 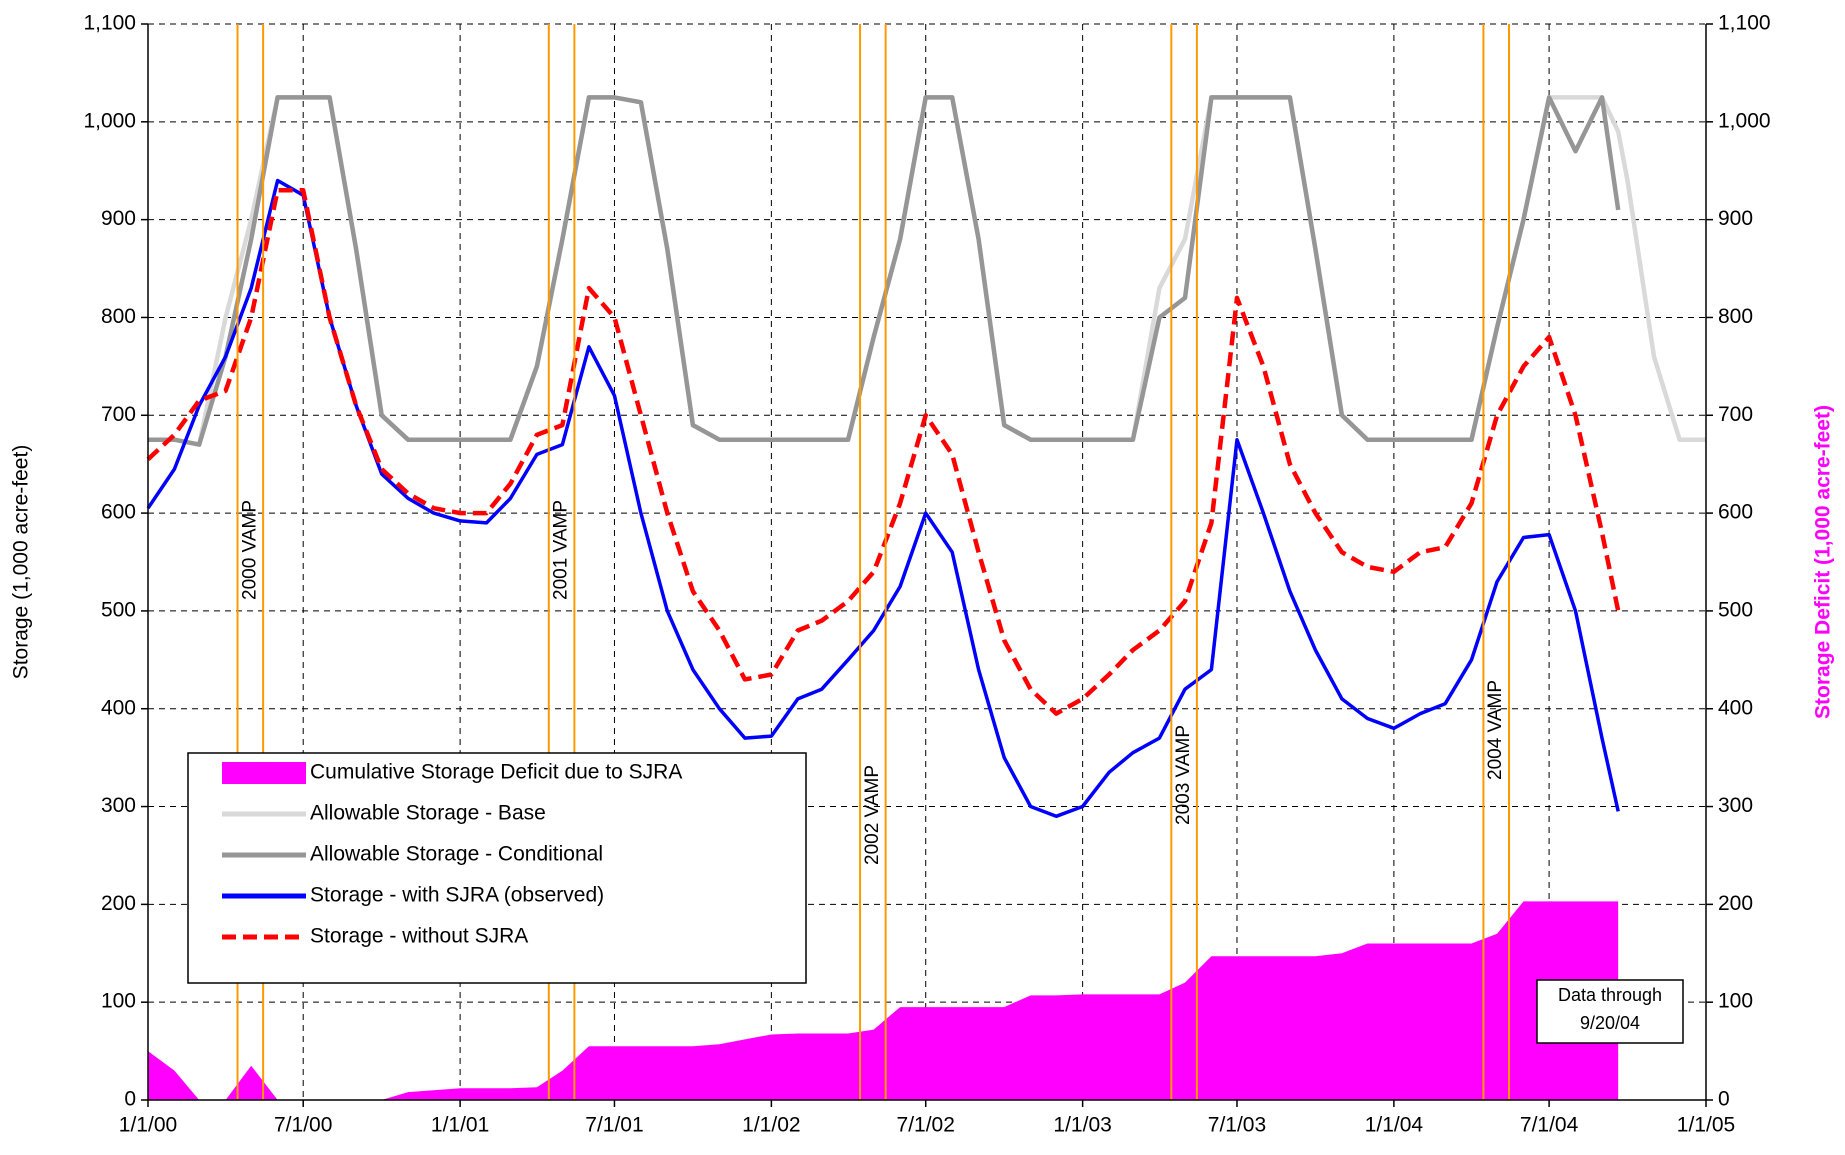 What do you see at coordinates (1735, 316) in the screenshot?
I see `y2-tick-label: 800` at bounding box center [1735, 316].